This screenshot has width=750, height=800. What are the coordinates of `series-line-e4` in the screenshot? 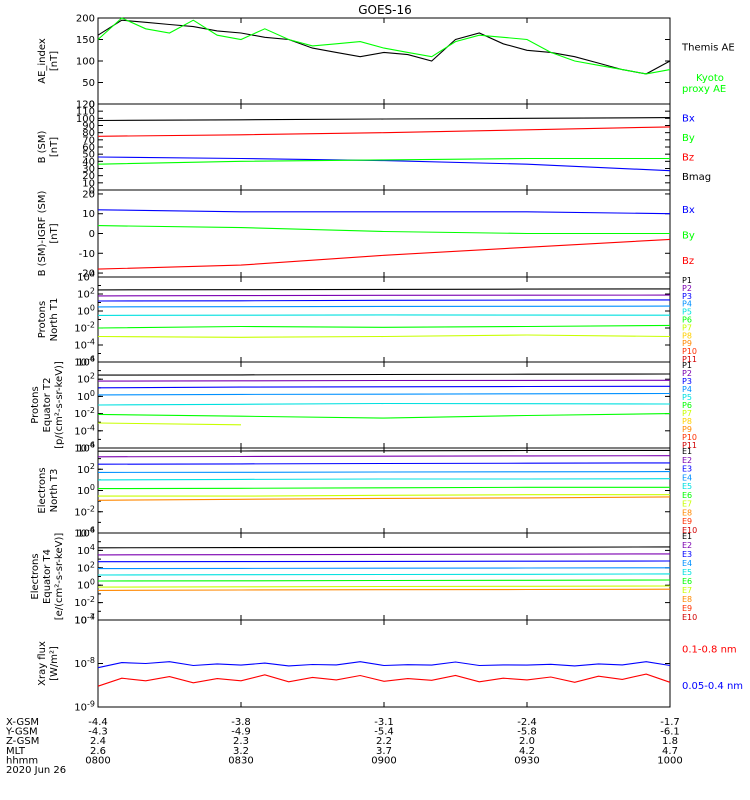 It's located at (384, 568).